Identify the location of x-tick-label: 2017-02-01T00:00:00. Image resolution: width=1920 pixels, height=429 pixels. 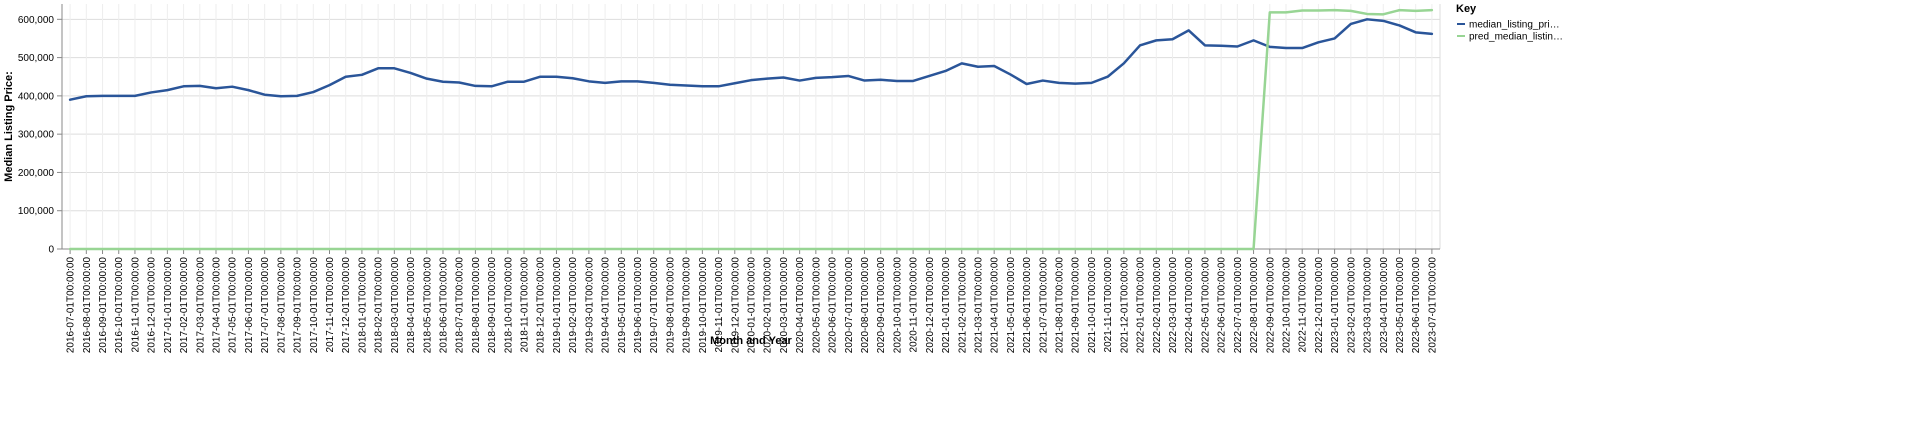
(184, 305).